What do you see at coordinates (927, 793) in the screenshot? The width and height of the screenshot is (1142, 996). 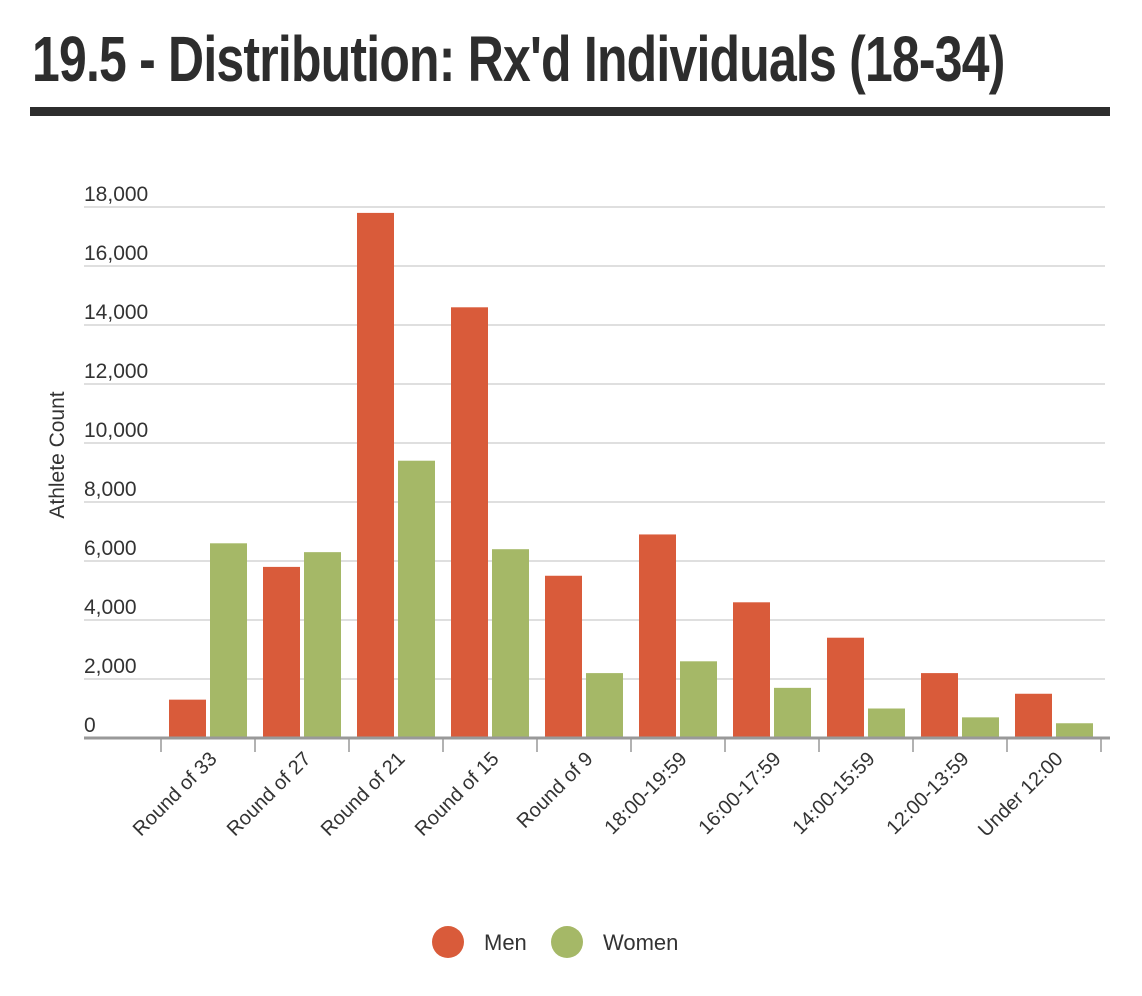 I see `x-tick-label: 12:00-13:59` at bounding box center [927, 793].